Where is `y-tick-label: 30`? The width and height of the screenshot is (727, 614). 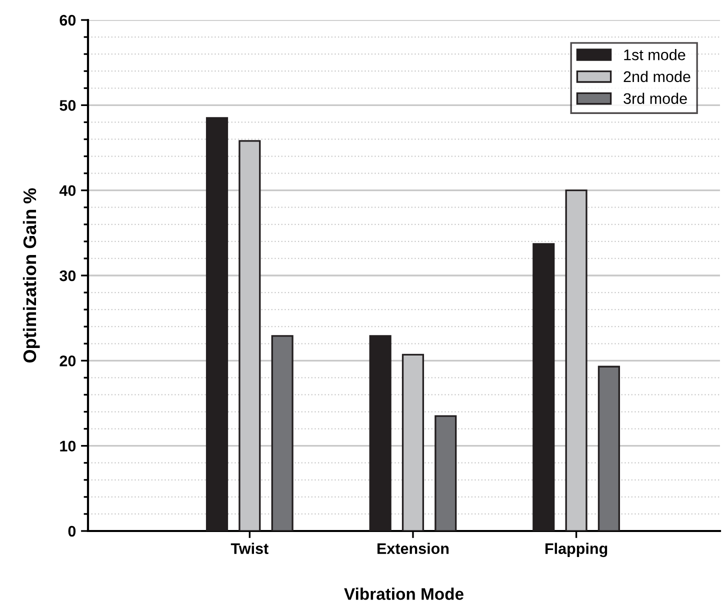
y-tick-label: 30 is located at coordinates (68, 276).